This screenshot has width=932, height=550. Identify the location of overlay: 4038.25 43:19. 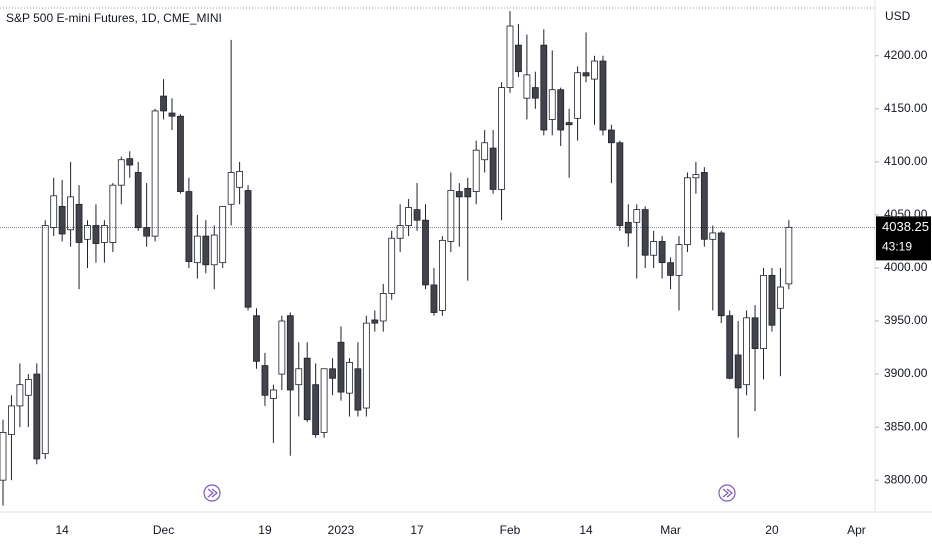
(465, 238).